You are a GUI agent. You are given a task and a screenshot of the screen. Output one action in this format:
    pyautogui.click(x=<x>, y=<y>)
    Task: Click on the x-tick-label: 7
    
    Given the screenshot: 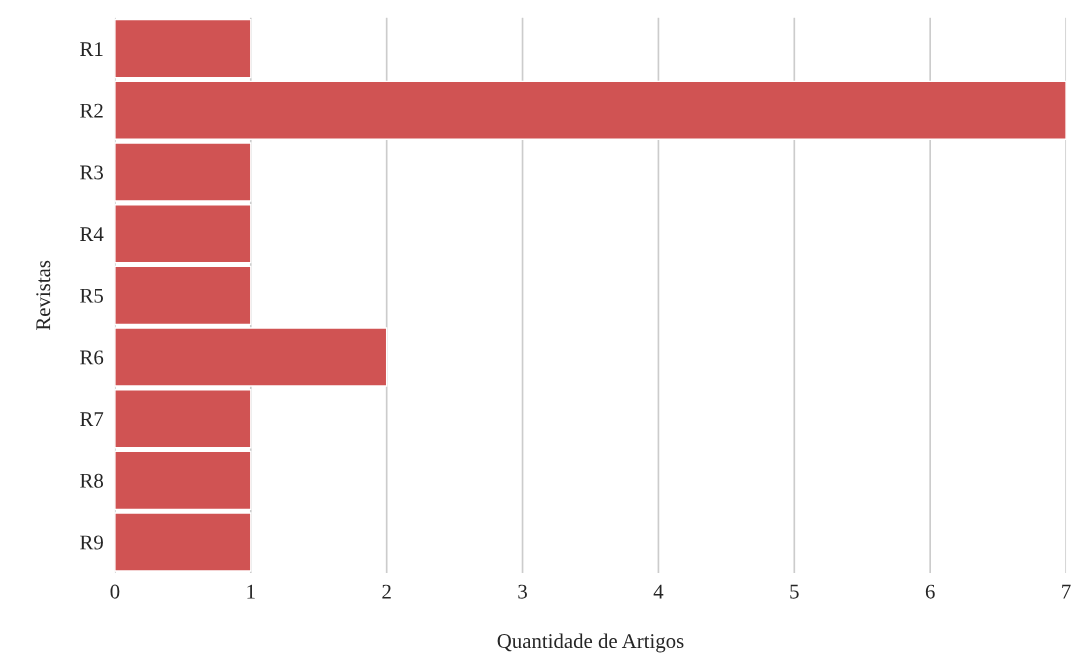 What is the action you would take?
    pyautogui.click(x=1066, y=591)
    